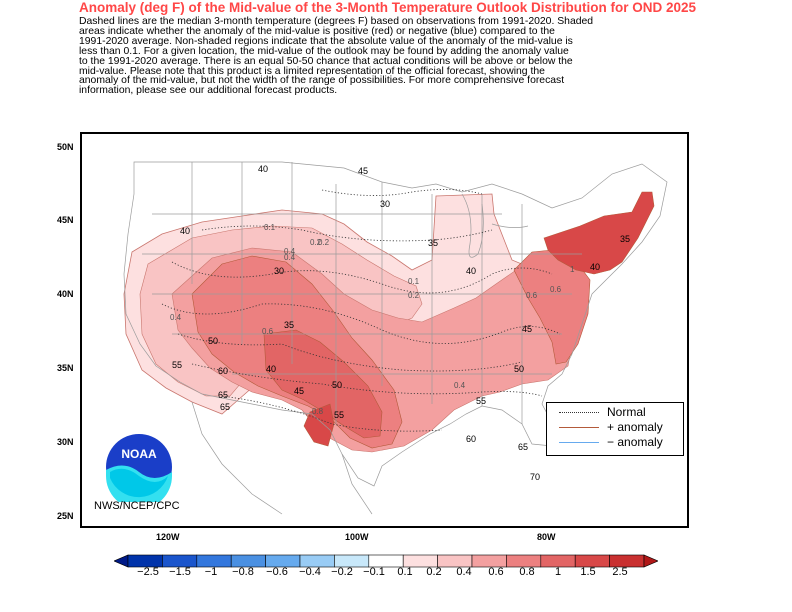  Describe the element at coordinates (635, 427) in the screenshot. I see `legend-plus: + anomaly` at that location.